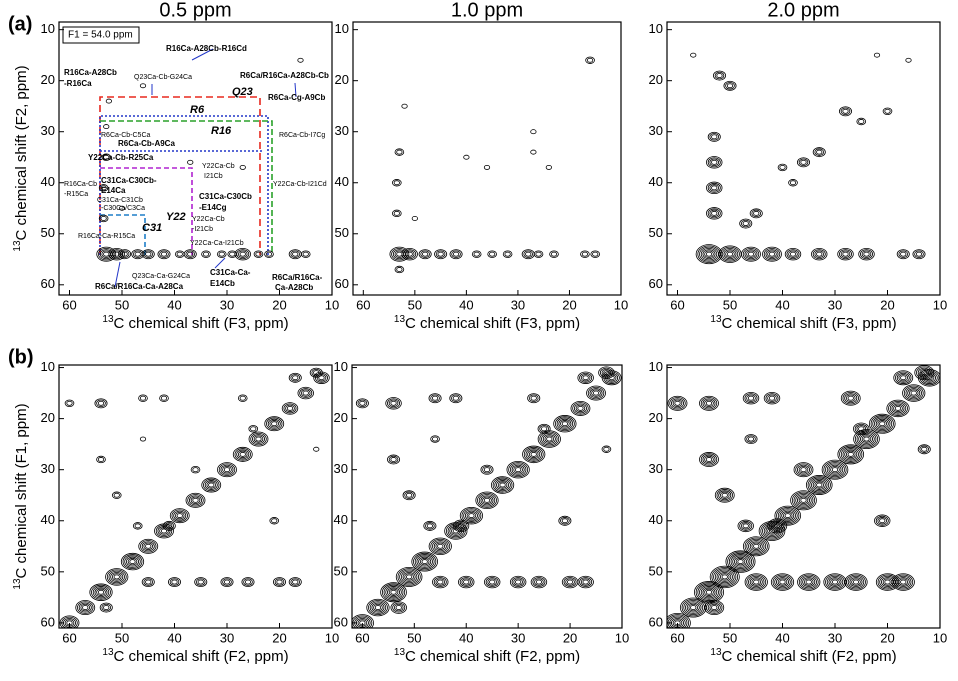 This screenshot has height=681, width=958. I want to click on plot-frame, so click(195, 158).